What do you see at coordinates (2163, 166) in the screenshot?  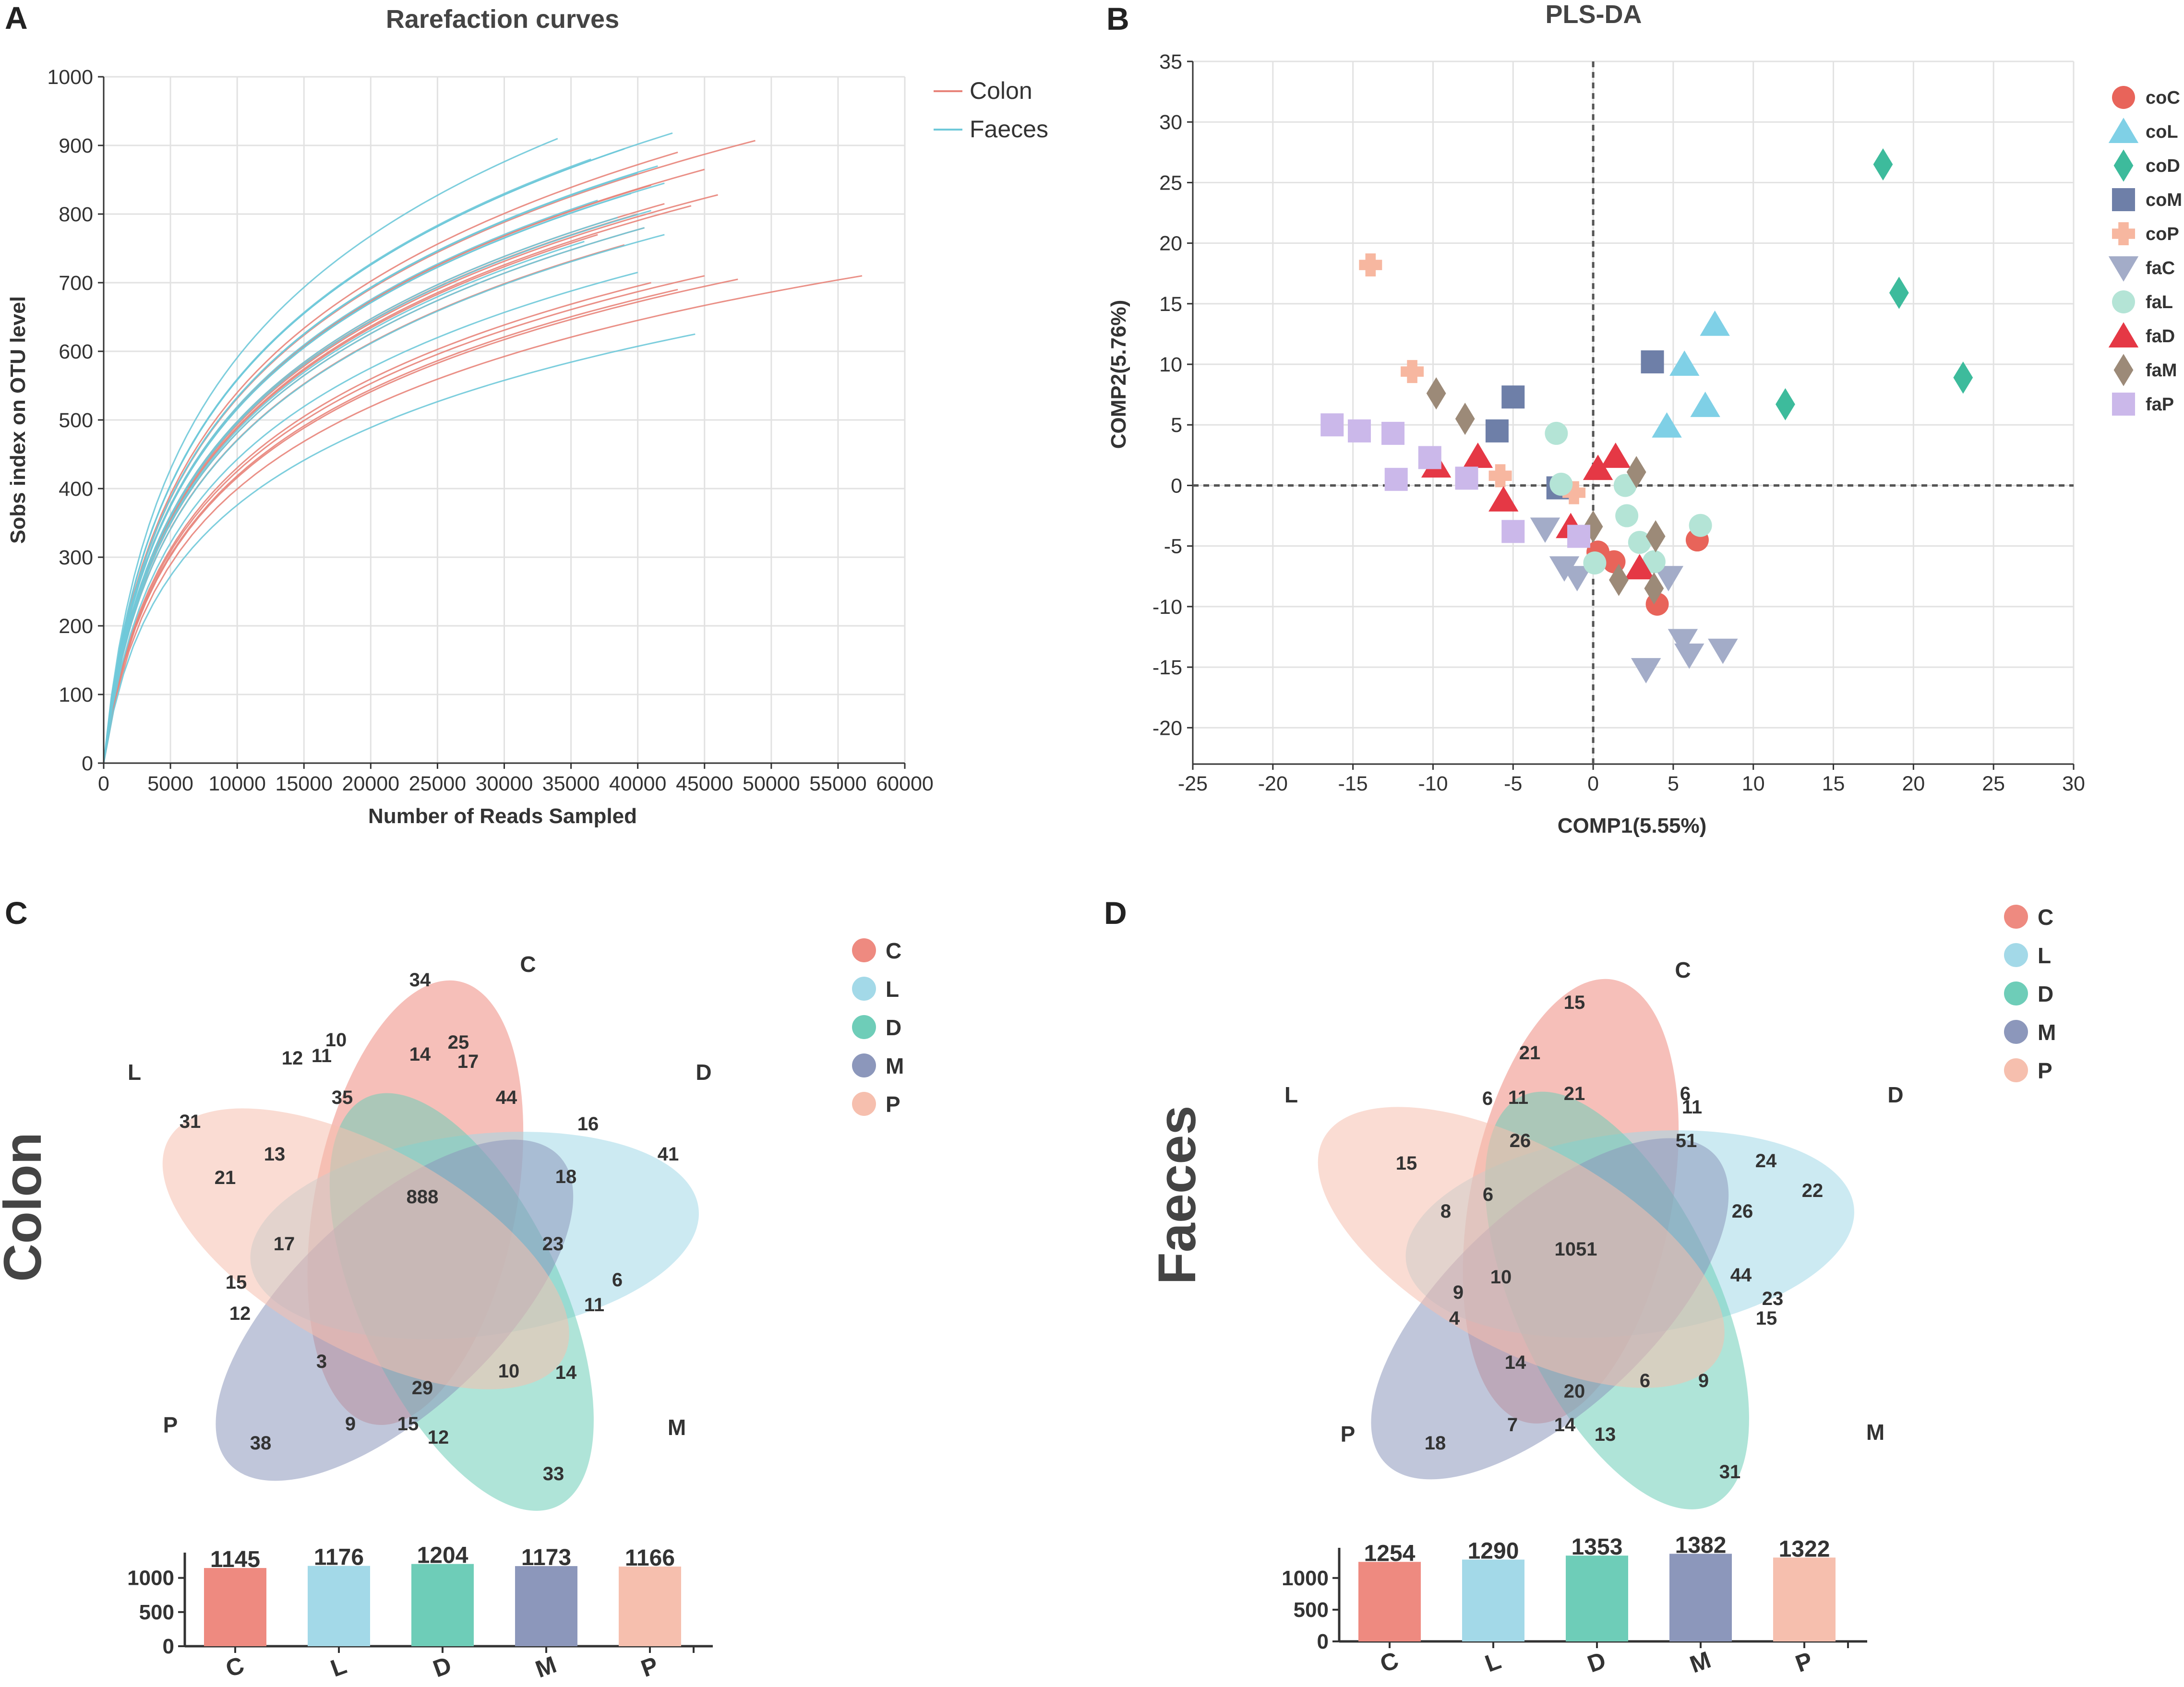 I see `legend-cod-label: coD` at bounding box center [2163, 166].